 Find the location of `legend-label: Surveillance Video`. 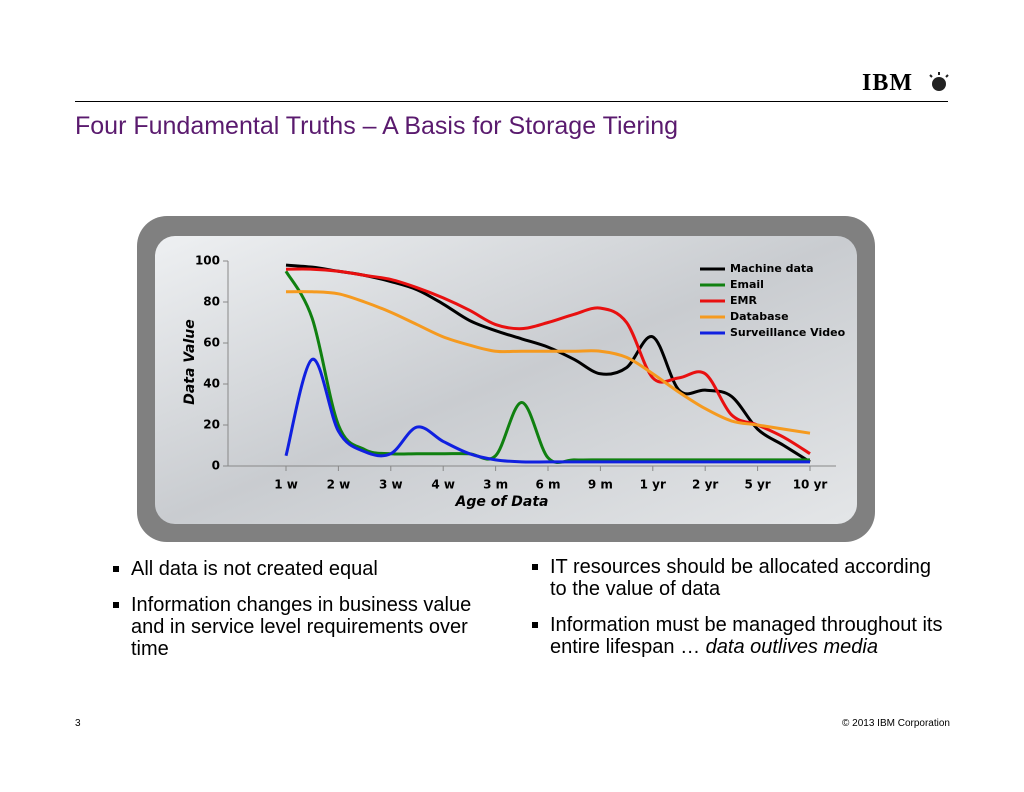

legend-label: Surveillance Video is located at coordinates (788, 332).